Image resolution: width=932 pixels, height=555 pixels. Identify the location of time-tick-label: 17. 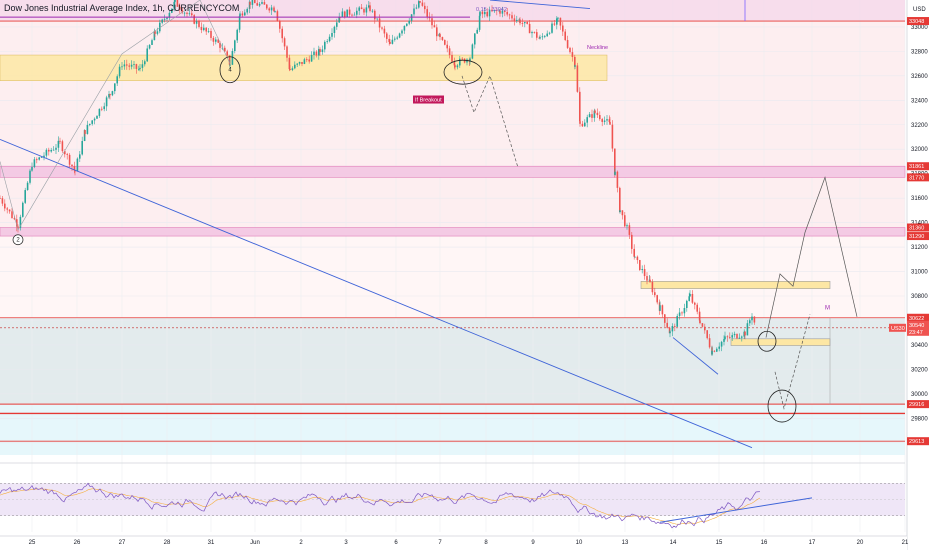
(812, 543).